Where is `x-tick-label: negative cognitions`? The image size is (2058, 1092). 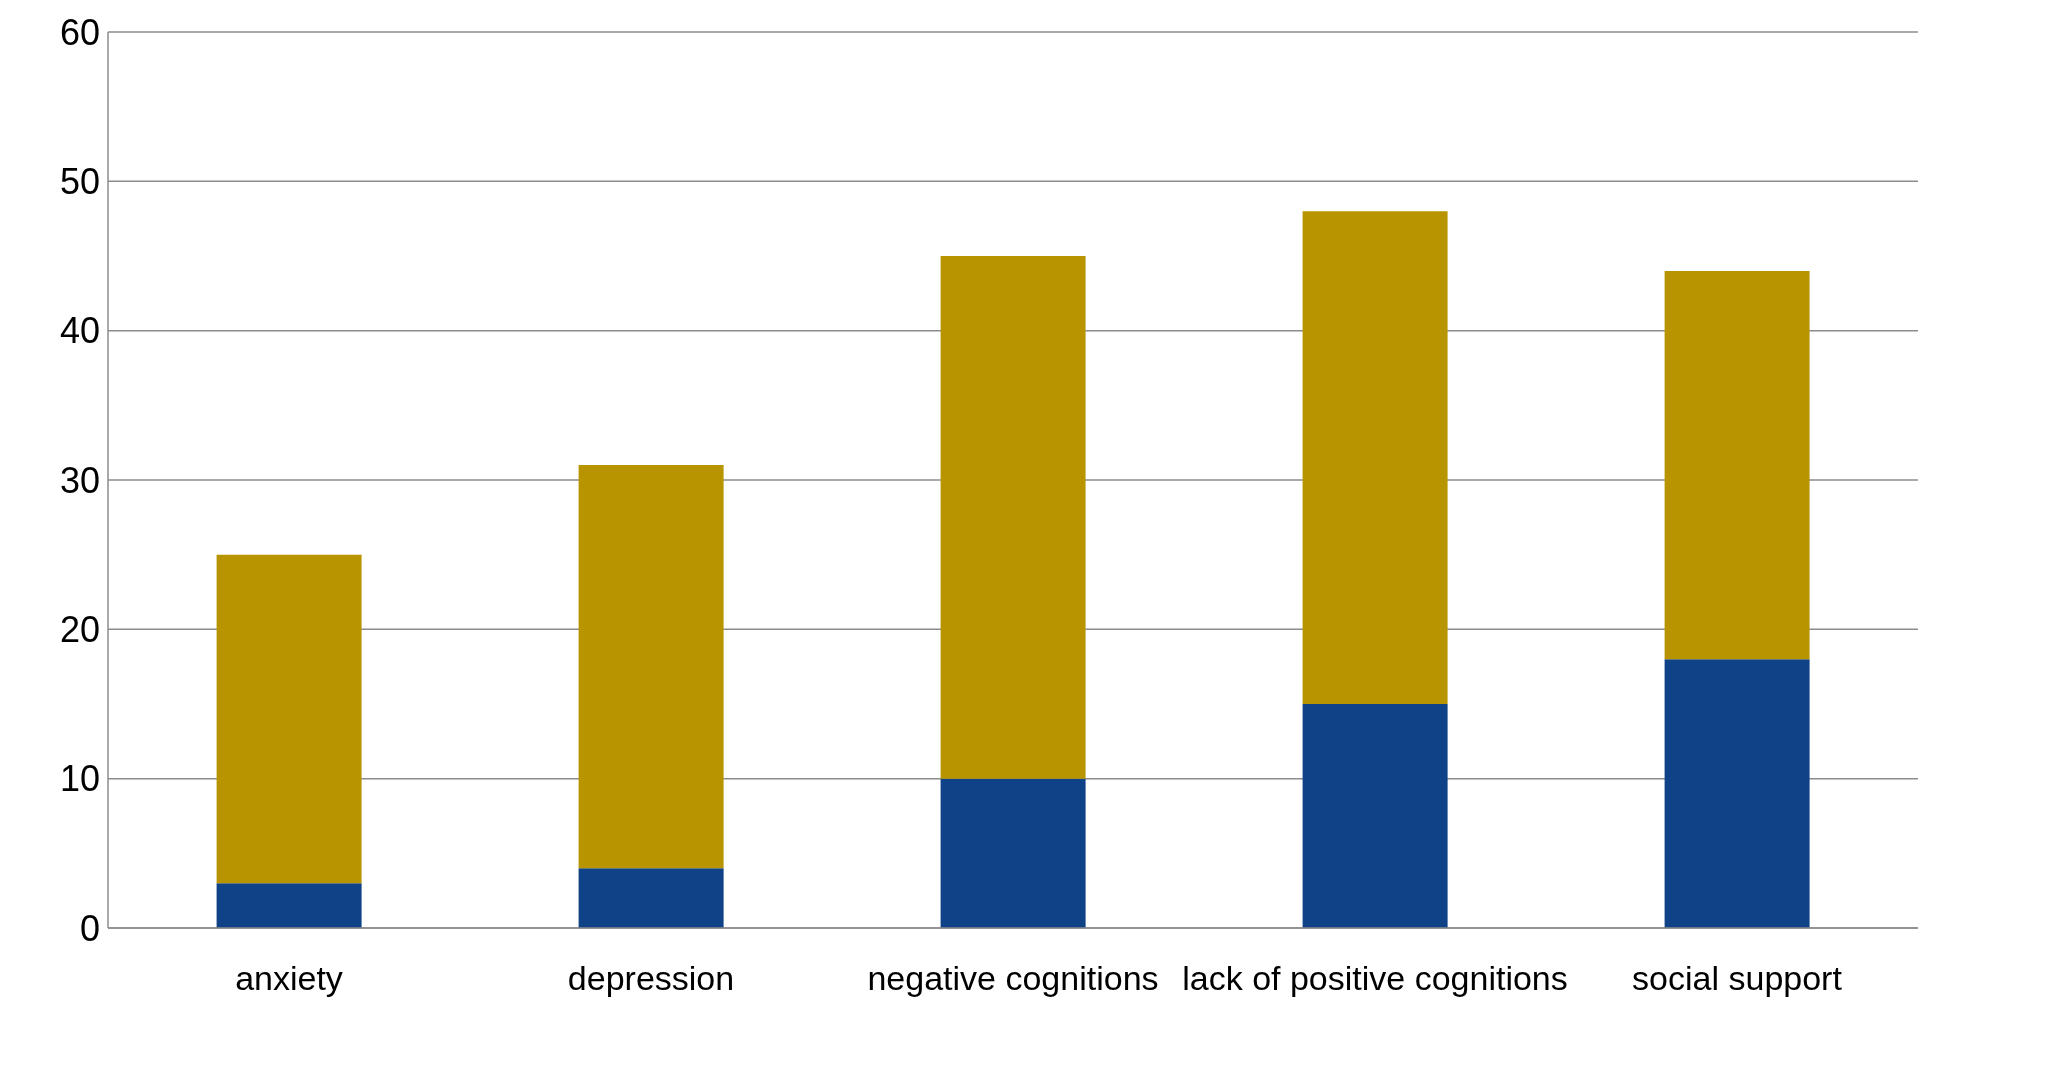 x-tick-label: negative cognitions is located at coordinates (1013, 978).